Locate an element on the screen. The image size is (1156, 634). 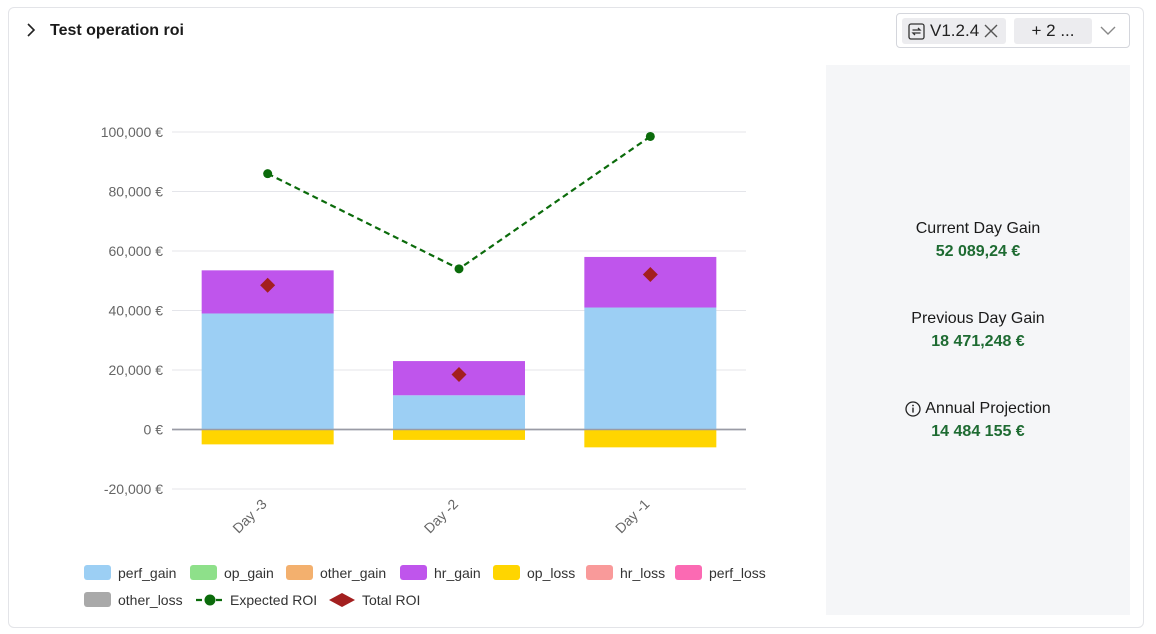
x-tick-label: Day -1 is located at coordinates (632, 516).